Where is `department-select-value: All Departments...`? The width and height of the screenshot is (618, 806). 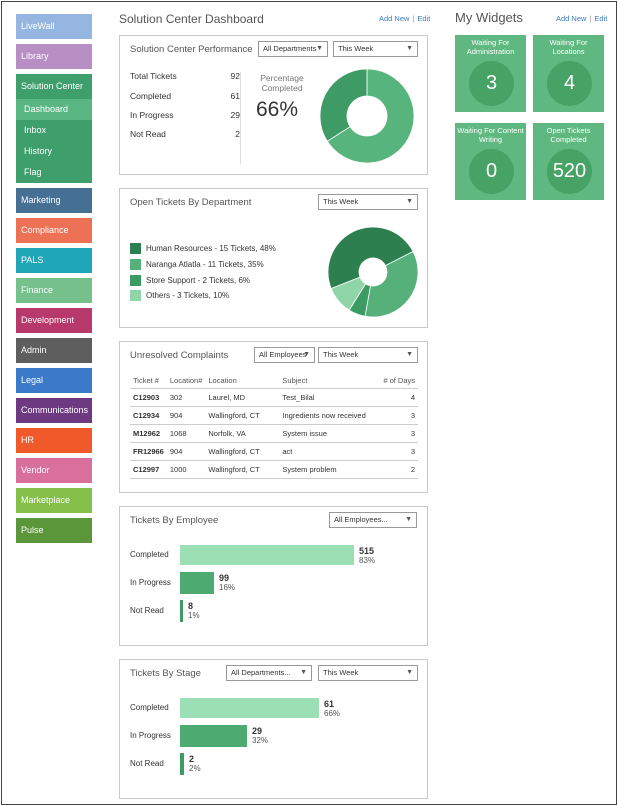 department-select-value: All Departments... is located at coordinates (261, 672).